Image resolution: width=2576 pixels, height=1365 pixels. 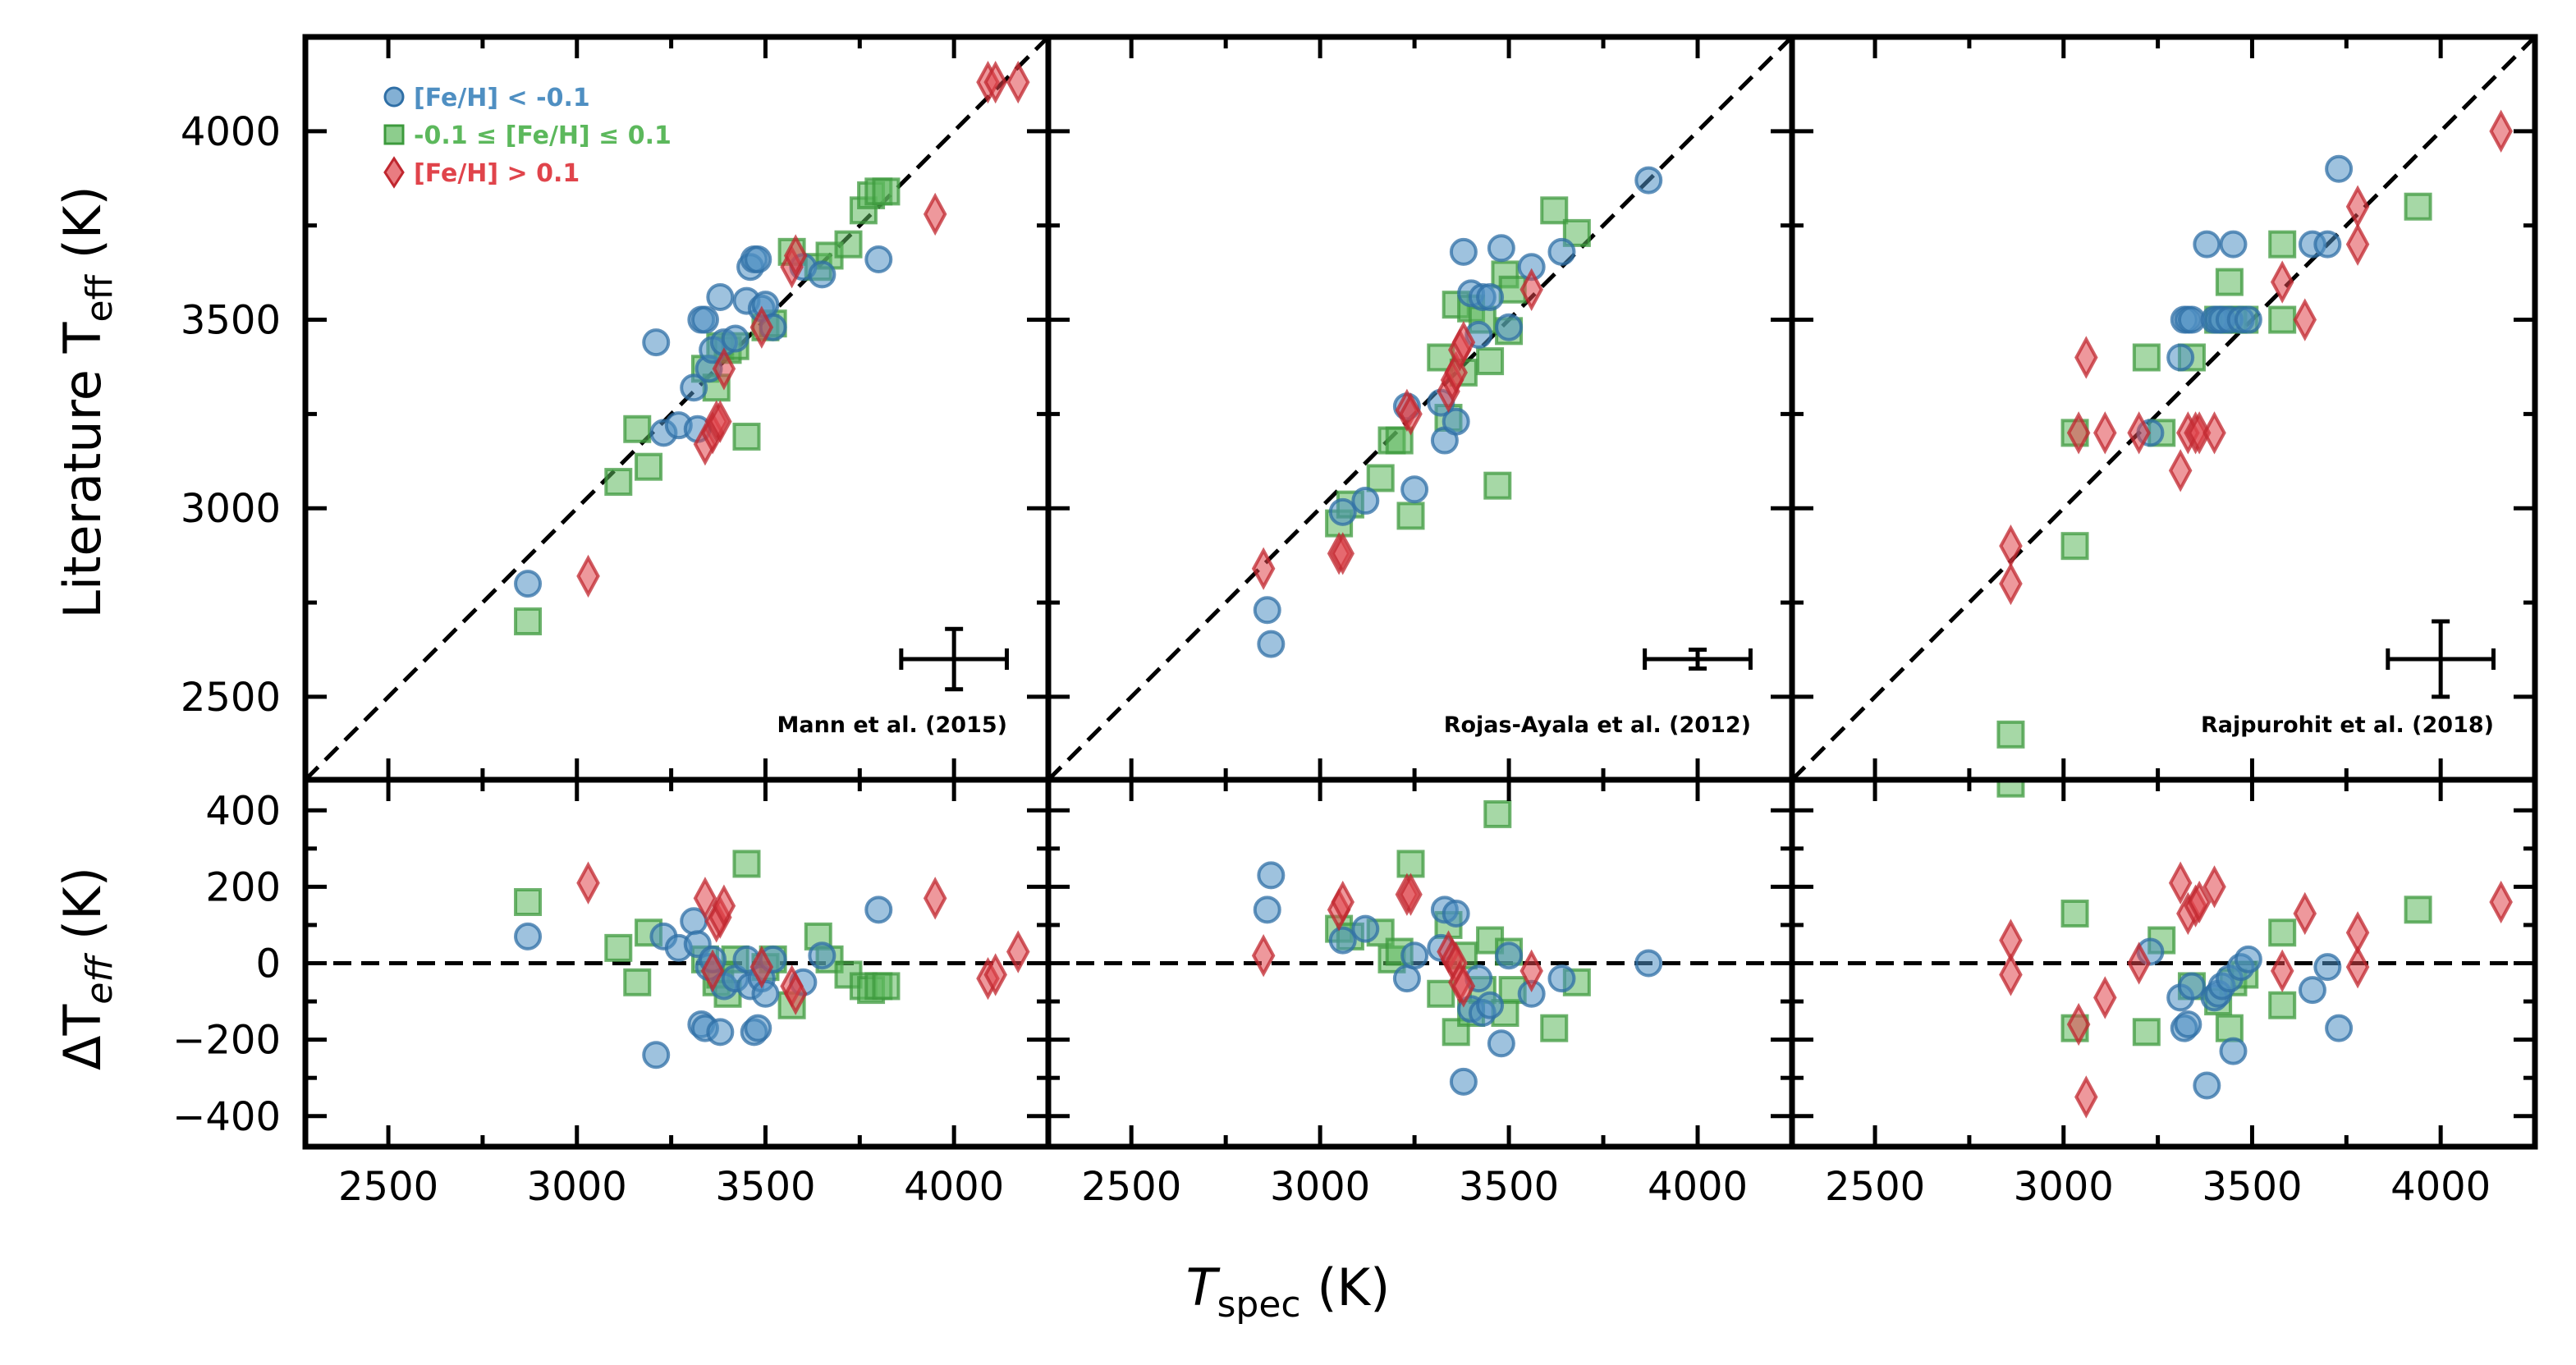 I want to click on y-tick-label-bottom: −200, so click(x=227, y=1041).